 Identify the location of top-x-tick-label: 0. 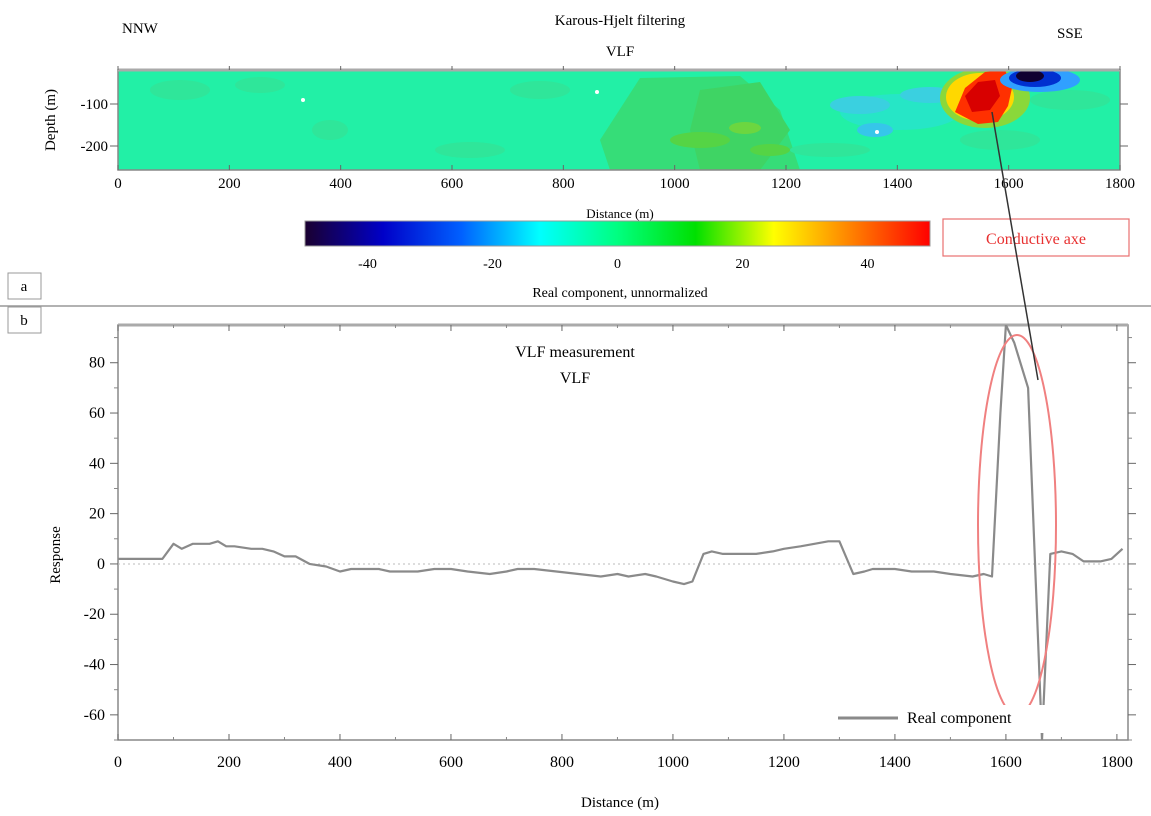
(118, 184).